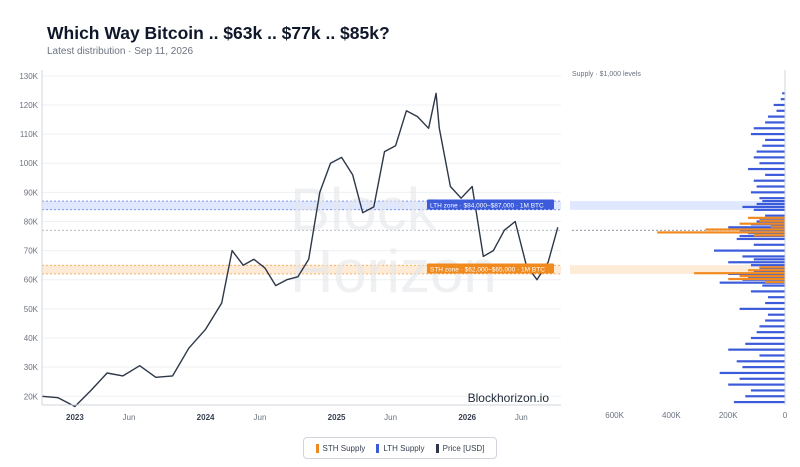  I want to click on zone-band, so click(301, 269).